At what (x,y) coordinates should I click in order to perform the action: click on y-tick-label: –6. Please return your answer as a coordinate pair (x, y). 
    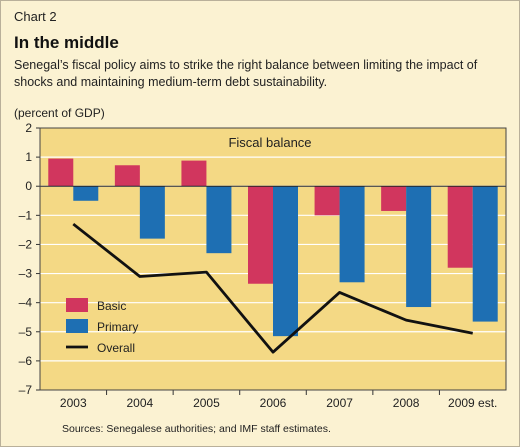
    Looking at the image, I should click on (26, 361).